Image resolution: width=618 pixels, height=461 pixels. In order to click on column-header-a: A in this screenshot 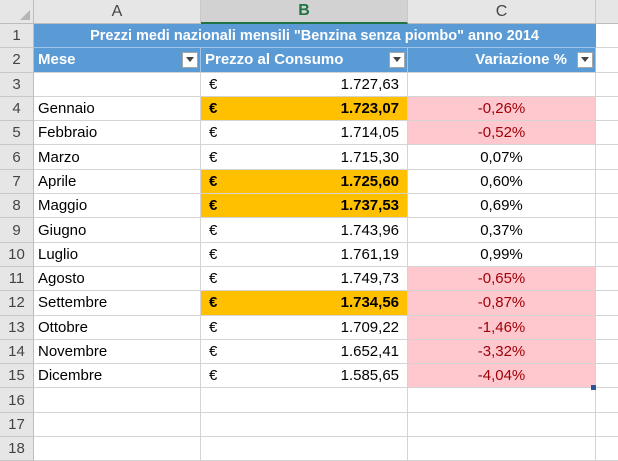, I will do `click(117, 12)`.